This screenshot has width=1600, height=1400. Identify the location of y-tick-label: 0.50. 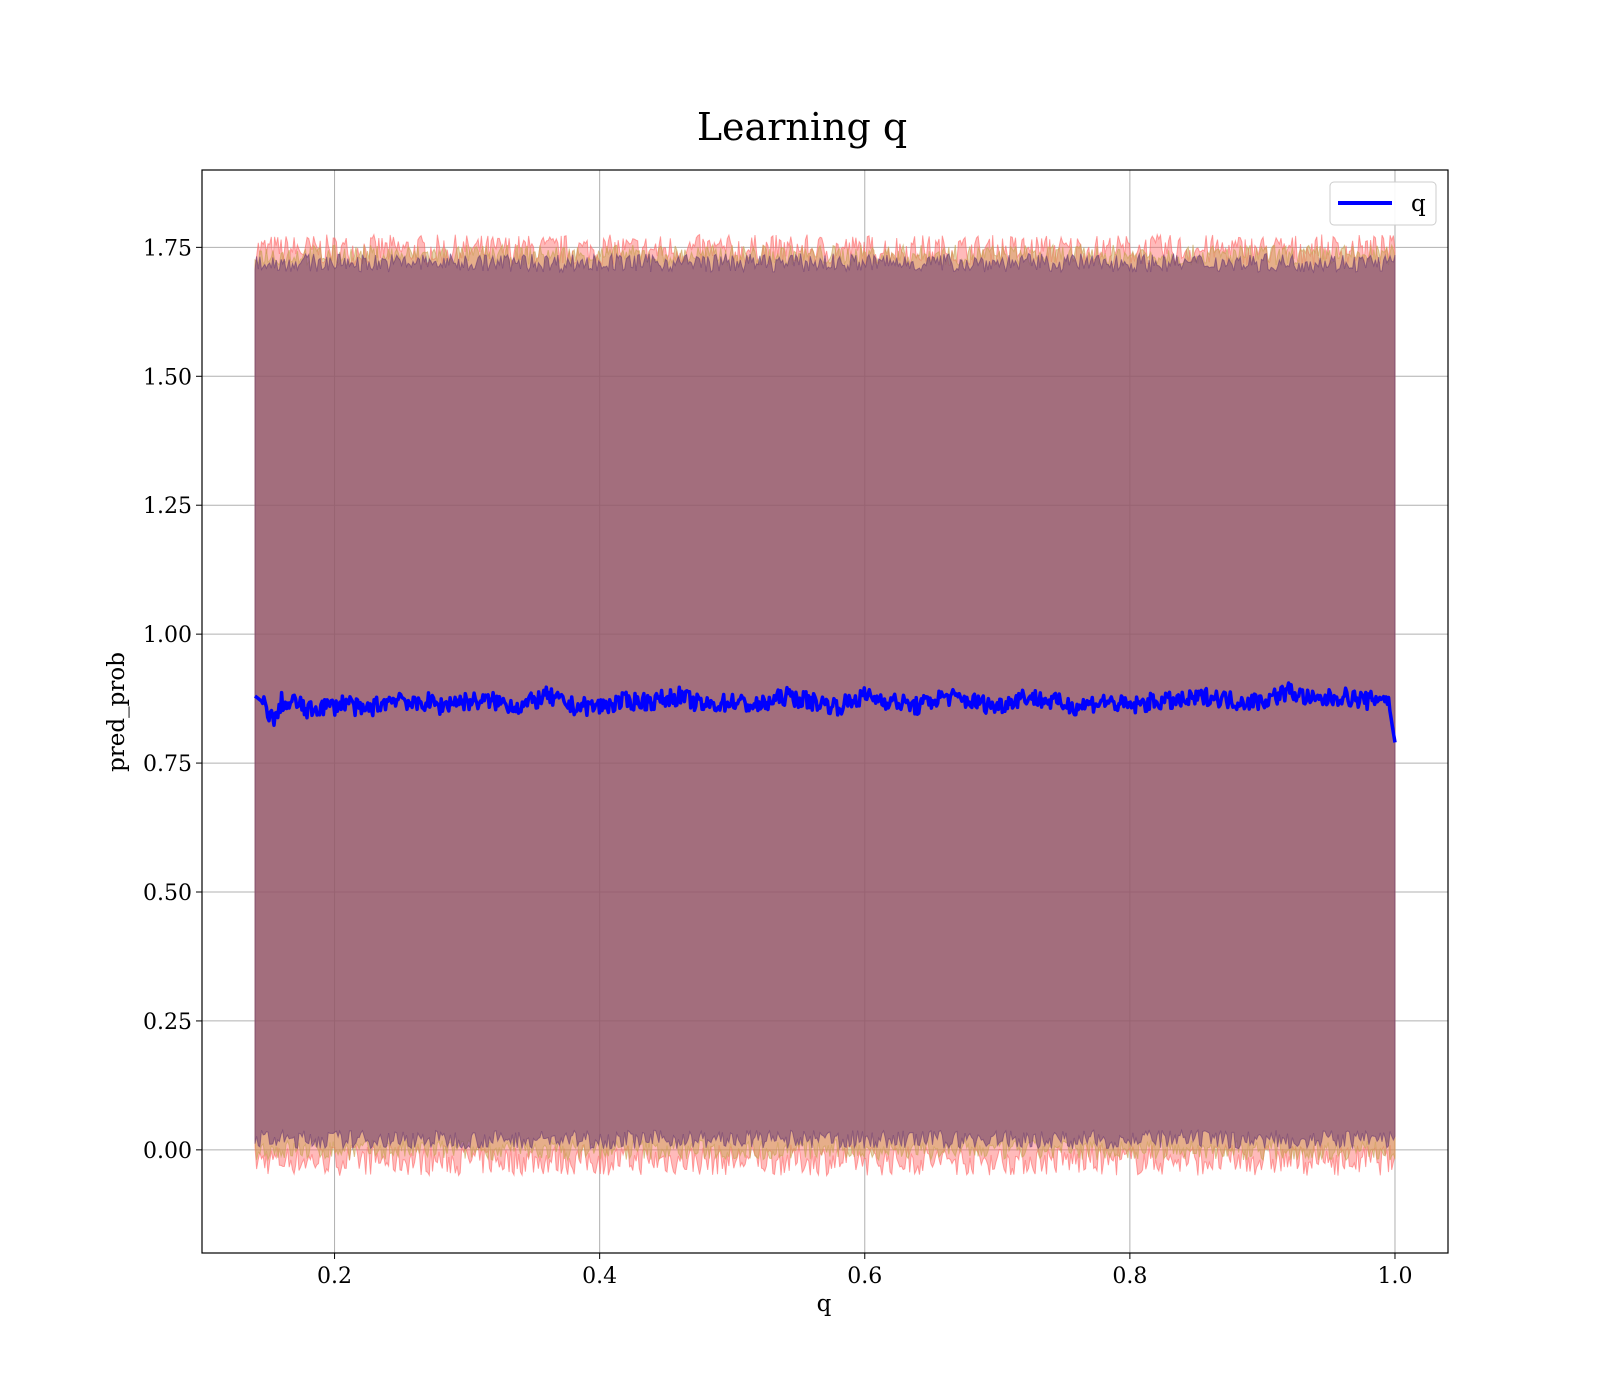
(167, 893).